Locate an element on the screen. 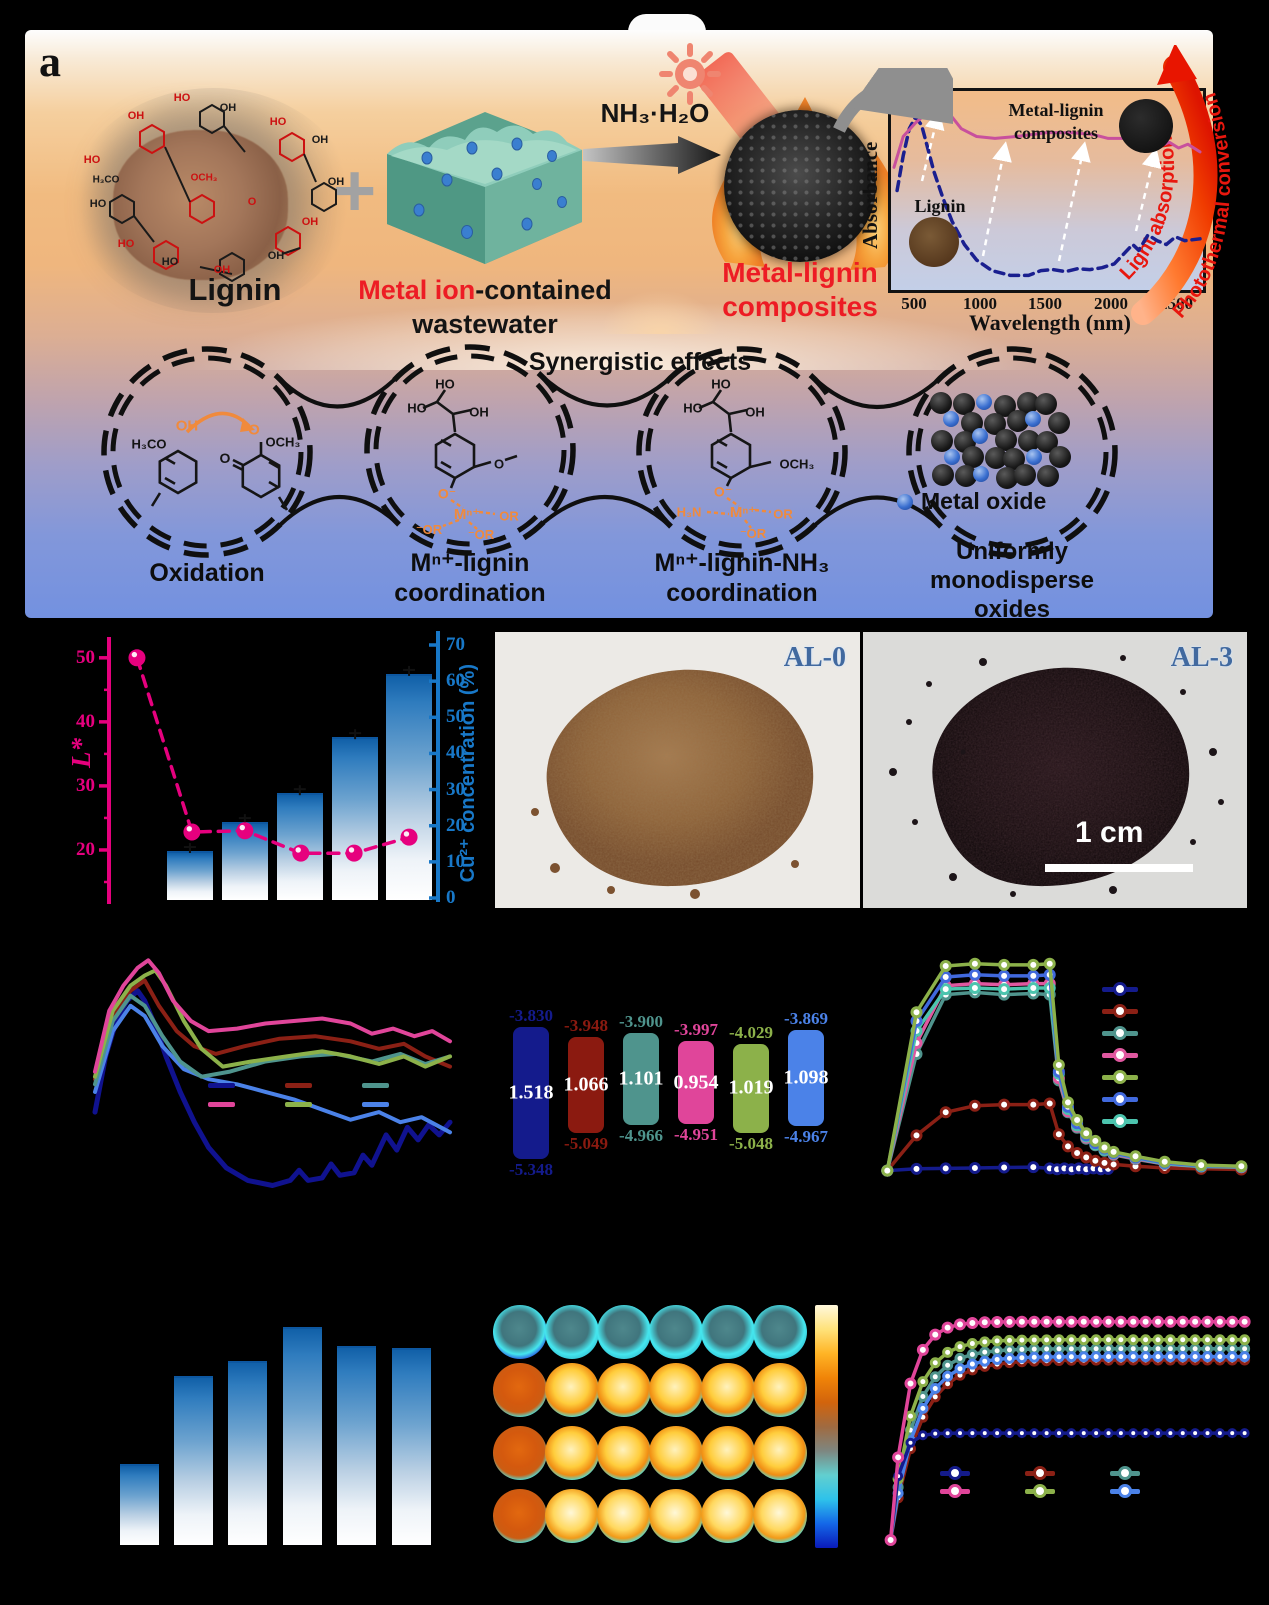 The height and width of the screenshot is (1605, 1269). photothermal-cycle-chart is located at coordinates (1067, 1061).